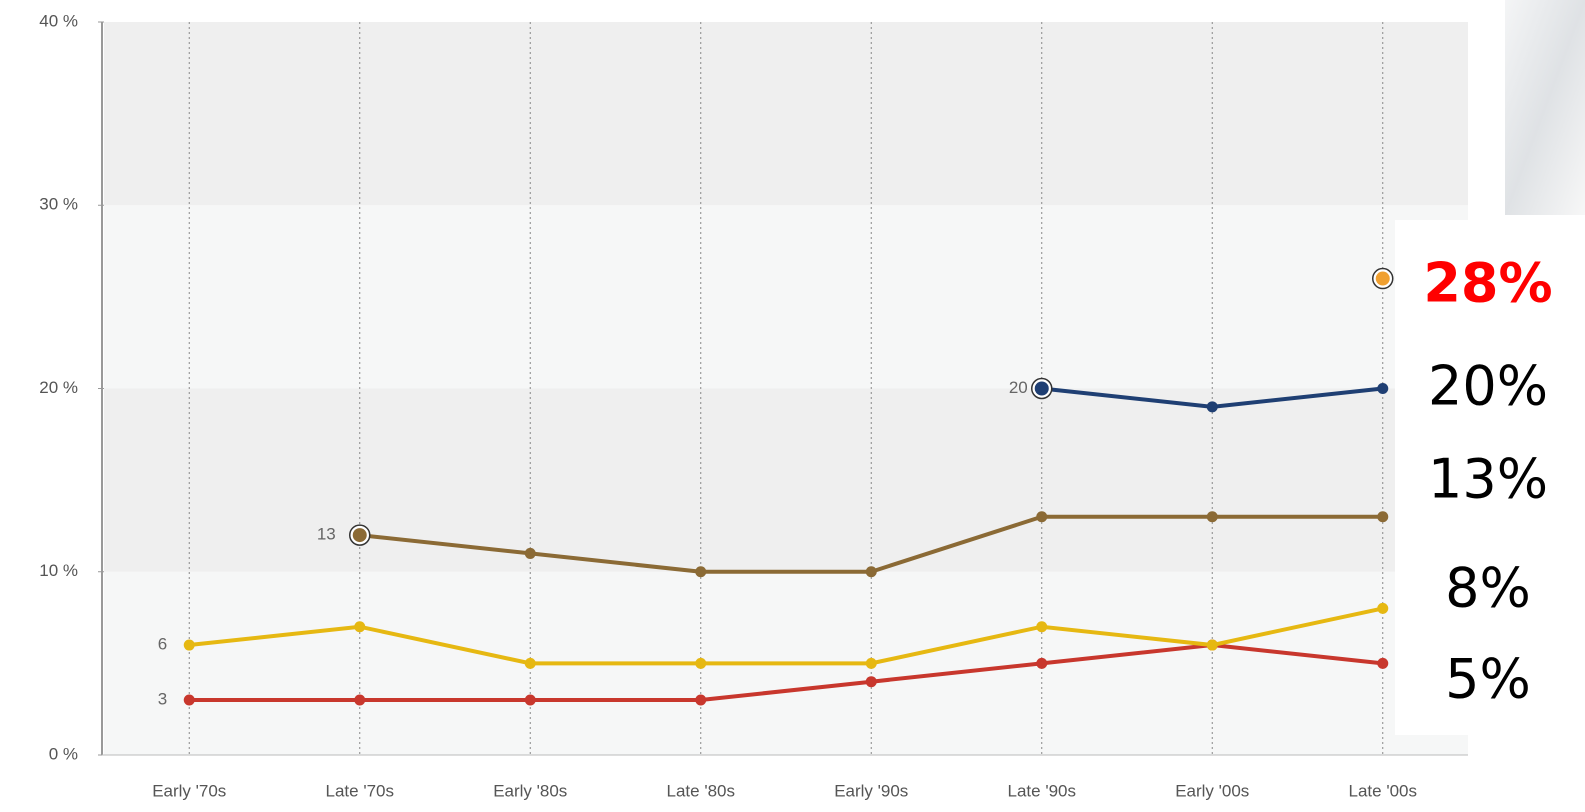 The width and height of the screenshot is (1585, 812). I want to click on y-tick-label: 20 %, so click(58, 387).